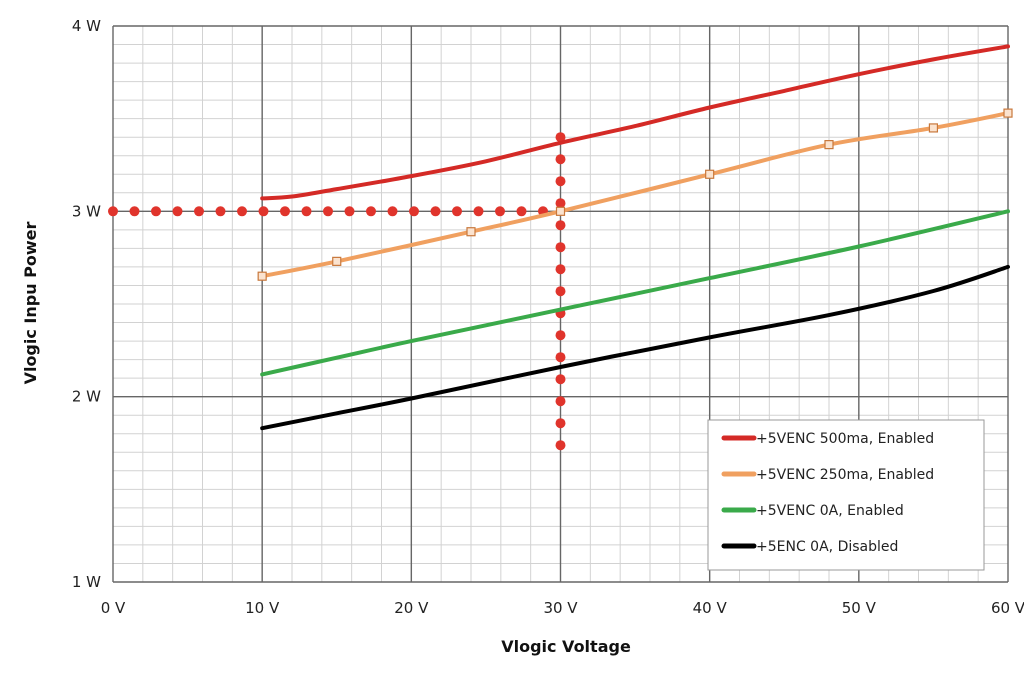  I want to click on x-tick-label: 40 V, so click(710, 608).